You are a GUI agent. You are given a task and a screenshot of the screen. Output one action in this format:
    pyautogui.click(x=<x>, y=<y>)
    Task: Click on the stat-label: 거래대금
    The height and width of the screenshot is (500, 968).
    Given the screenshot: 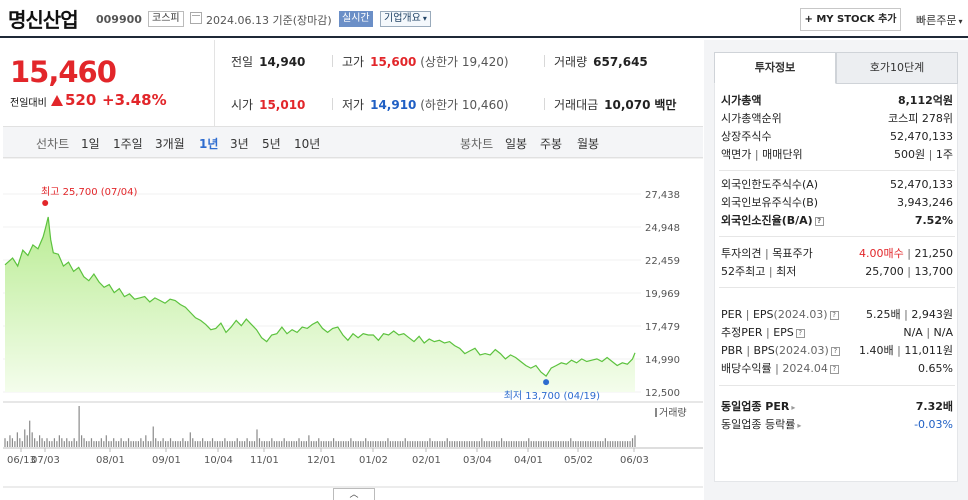 What is the action you would take?
    pyautogui.click(x=576, y=105)
    